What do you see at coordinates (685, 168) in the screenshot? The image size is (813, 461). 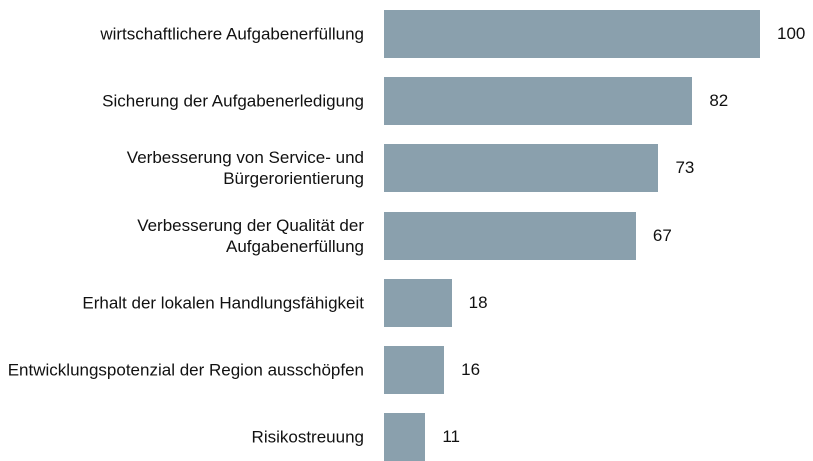 I see `value-label: 73` at bounding box center [685, 168].